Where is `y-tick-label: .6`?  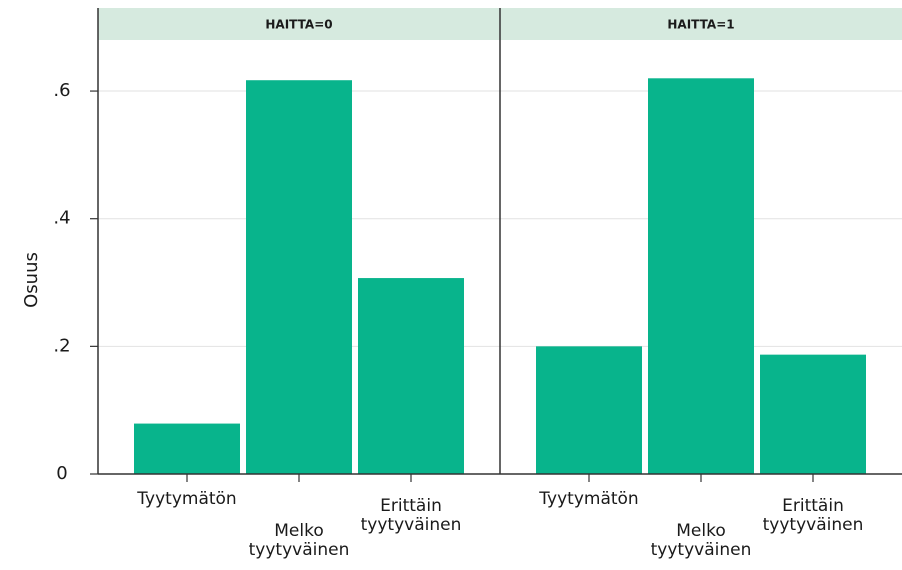
y-tick-label: .6 is located at coordinates (61, 90).